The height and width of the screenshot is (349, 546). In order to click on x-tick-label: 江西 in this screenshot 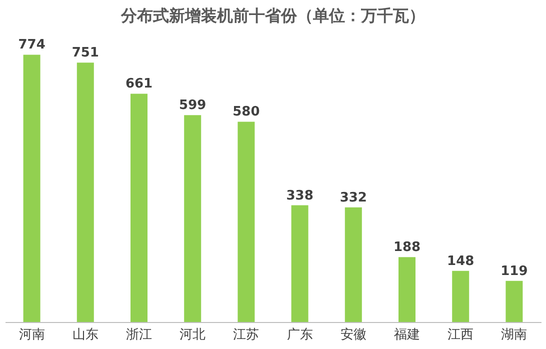, I will do `click(461, 335)`.